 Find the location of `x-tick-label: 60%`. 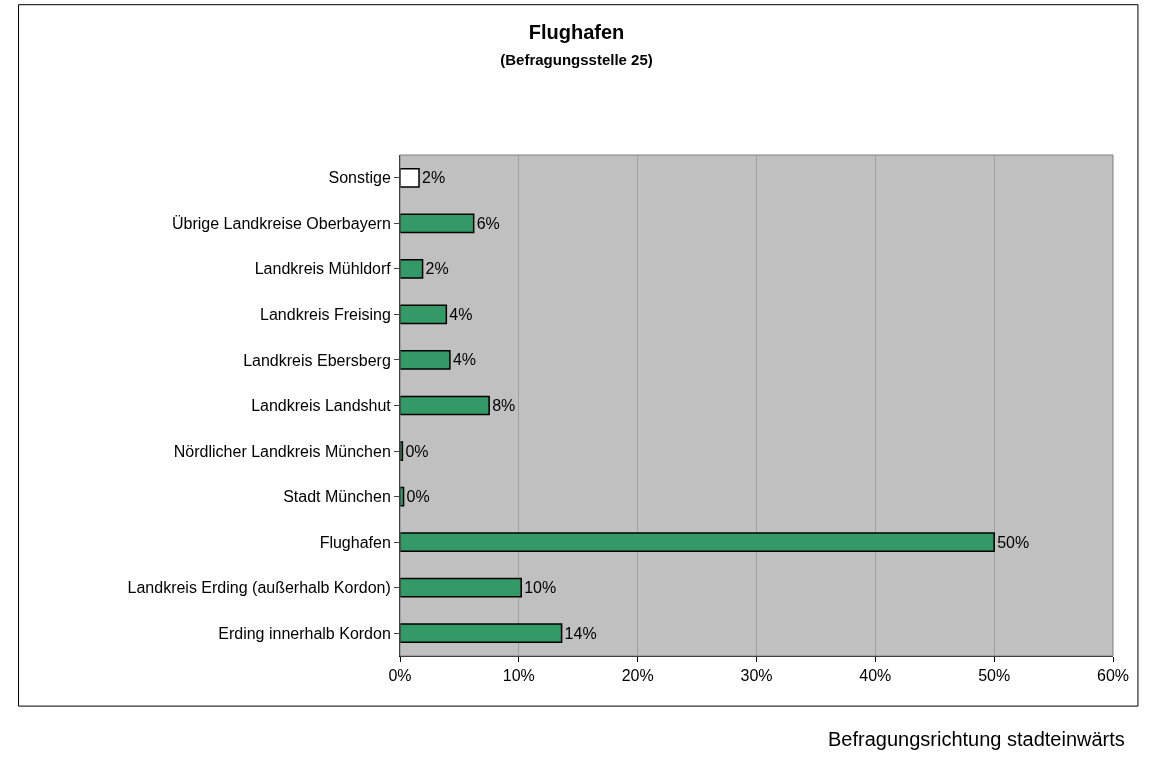

x-tick-label: 60% is located at coordinates (1113, 676).